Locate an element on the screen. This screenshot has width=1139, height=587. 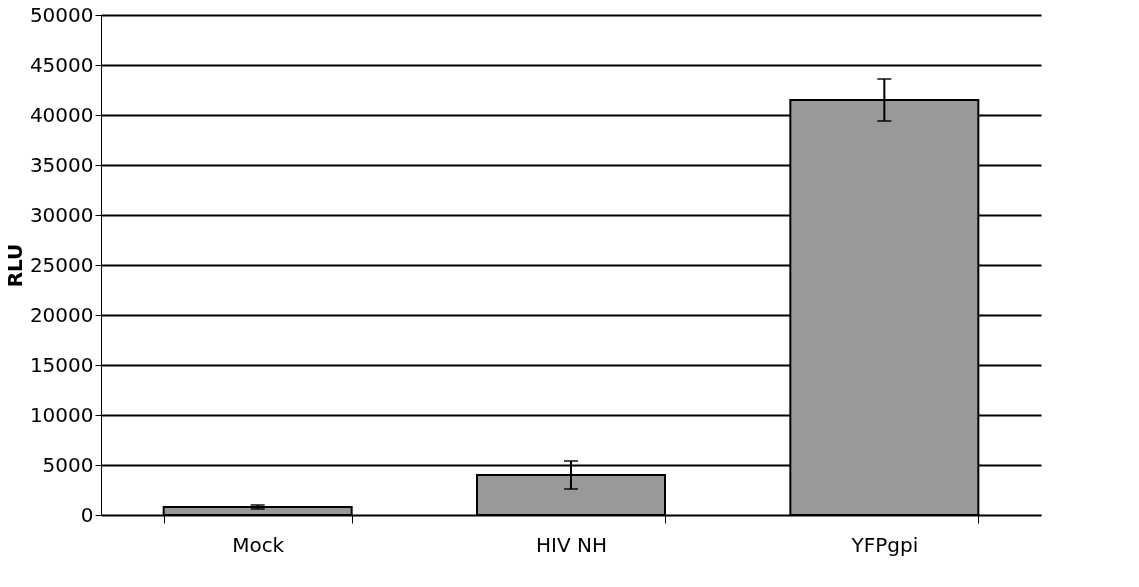
y-tick-label: 5000 is located at coordinates (68, 464).